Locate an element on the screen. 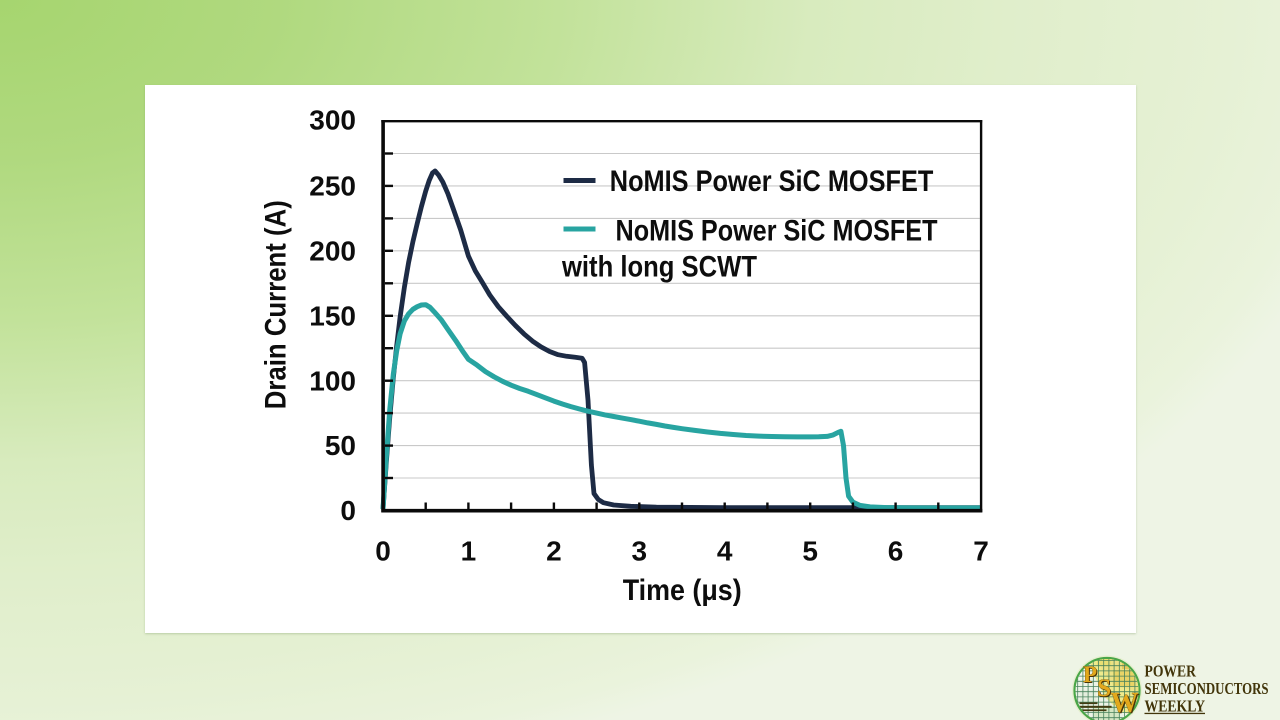 The height and width of the screenshot is (720, 1280). svg-text: SEMICONDUCTORS is located at coordinates (1207, 688).